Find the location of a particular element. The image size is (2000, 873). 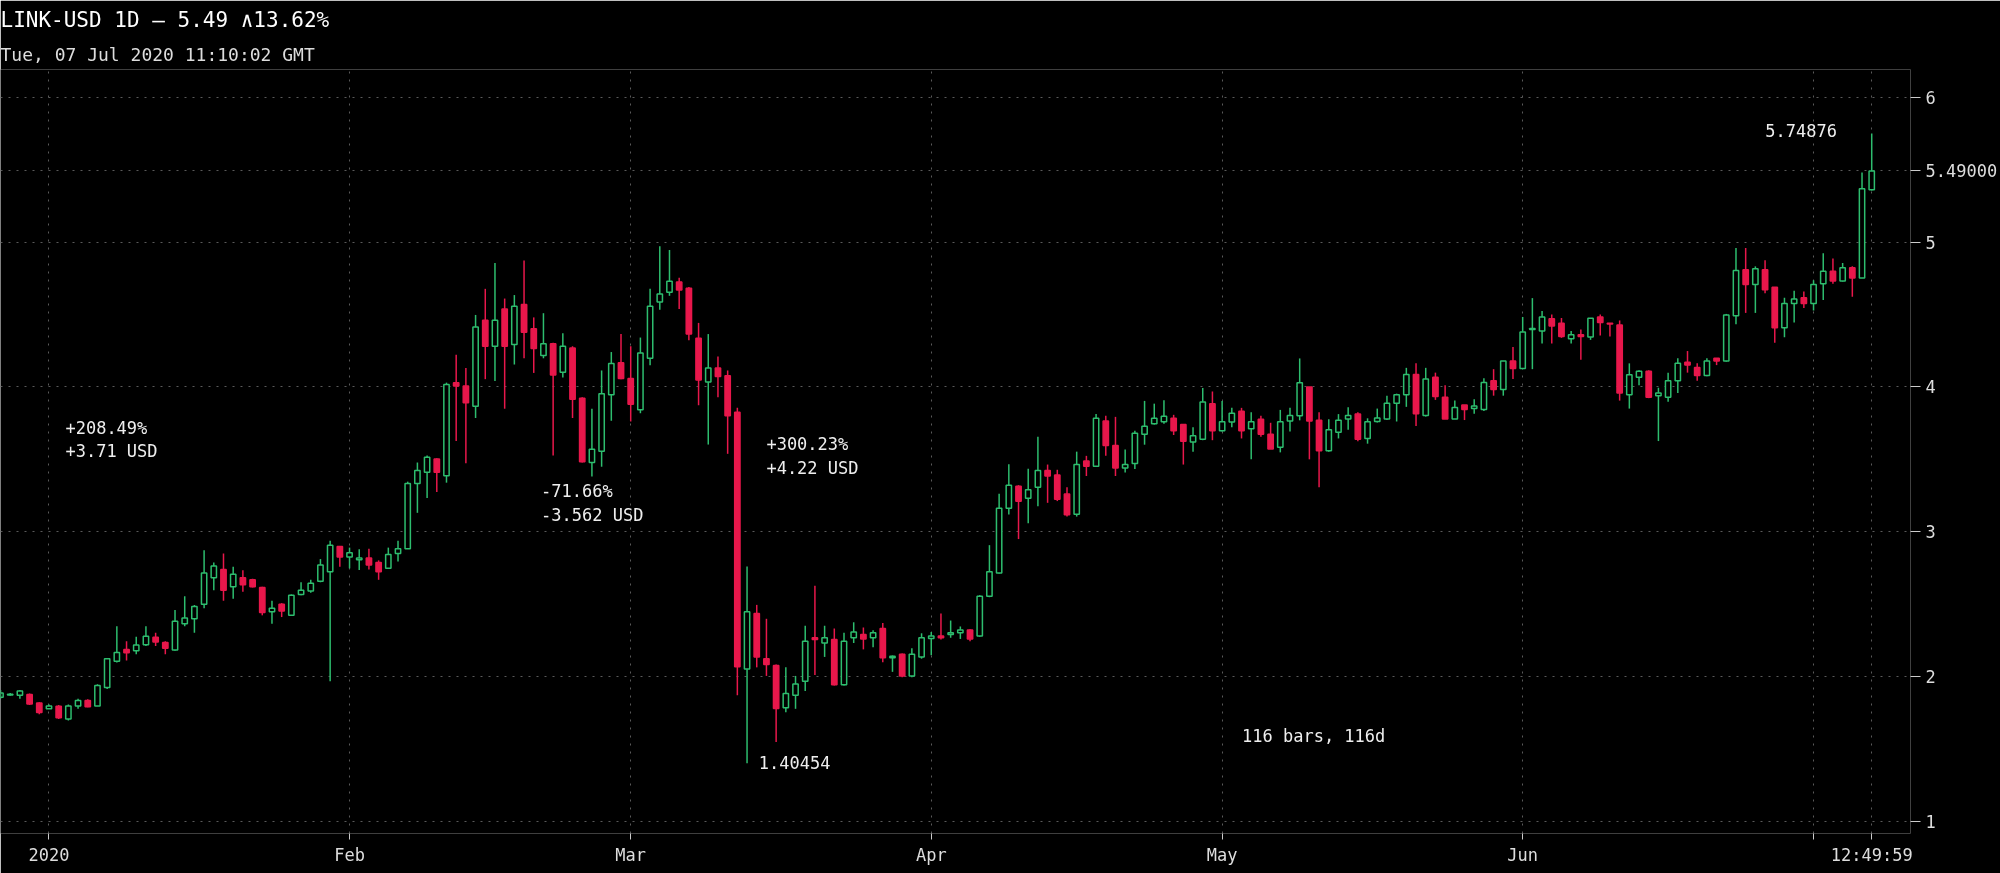

annotation: +4.22 USD is located at coordinates (812, 468).